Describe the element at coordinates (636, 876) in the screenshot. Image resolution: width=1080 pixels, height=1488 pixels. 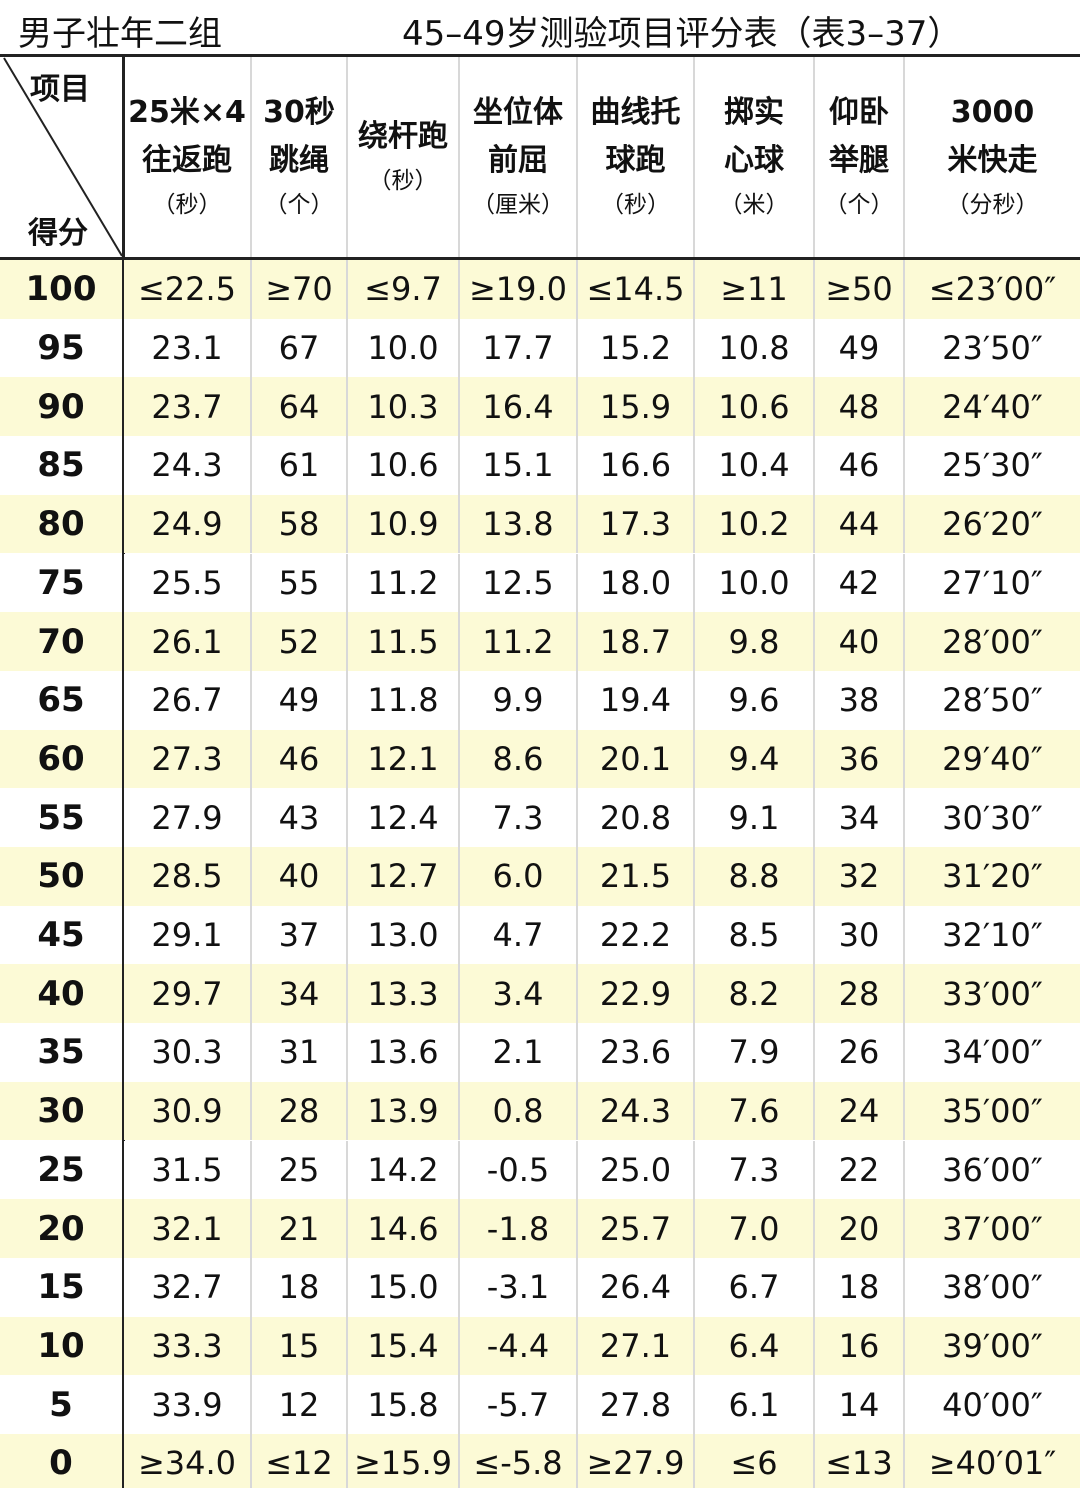
I see `value-cell: 21.5` at that location.